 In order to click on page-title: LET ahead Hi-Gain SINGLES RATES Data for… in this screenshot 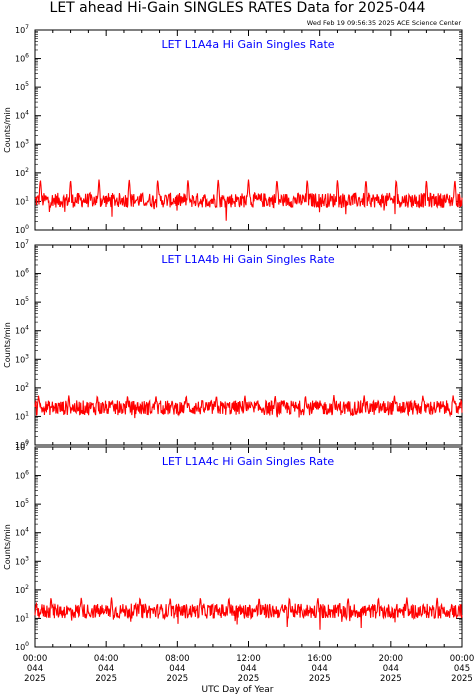, I will do `click(237, 8)`.